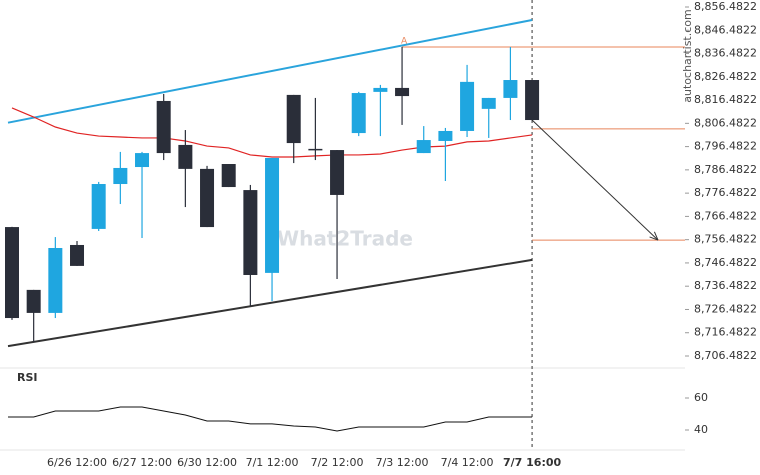 The width and height of the screenshot is (760, 475). Describe the element at coordinates (467, 462) in the screenshot. I see `x-tick-label: 7/4 12:00` at that location.